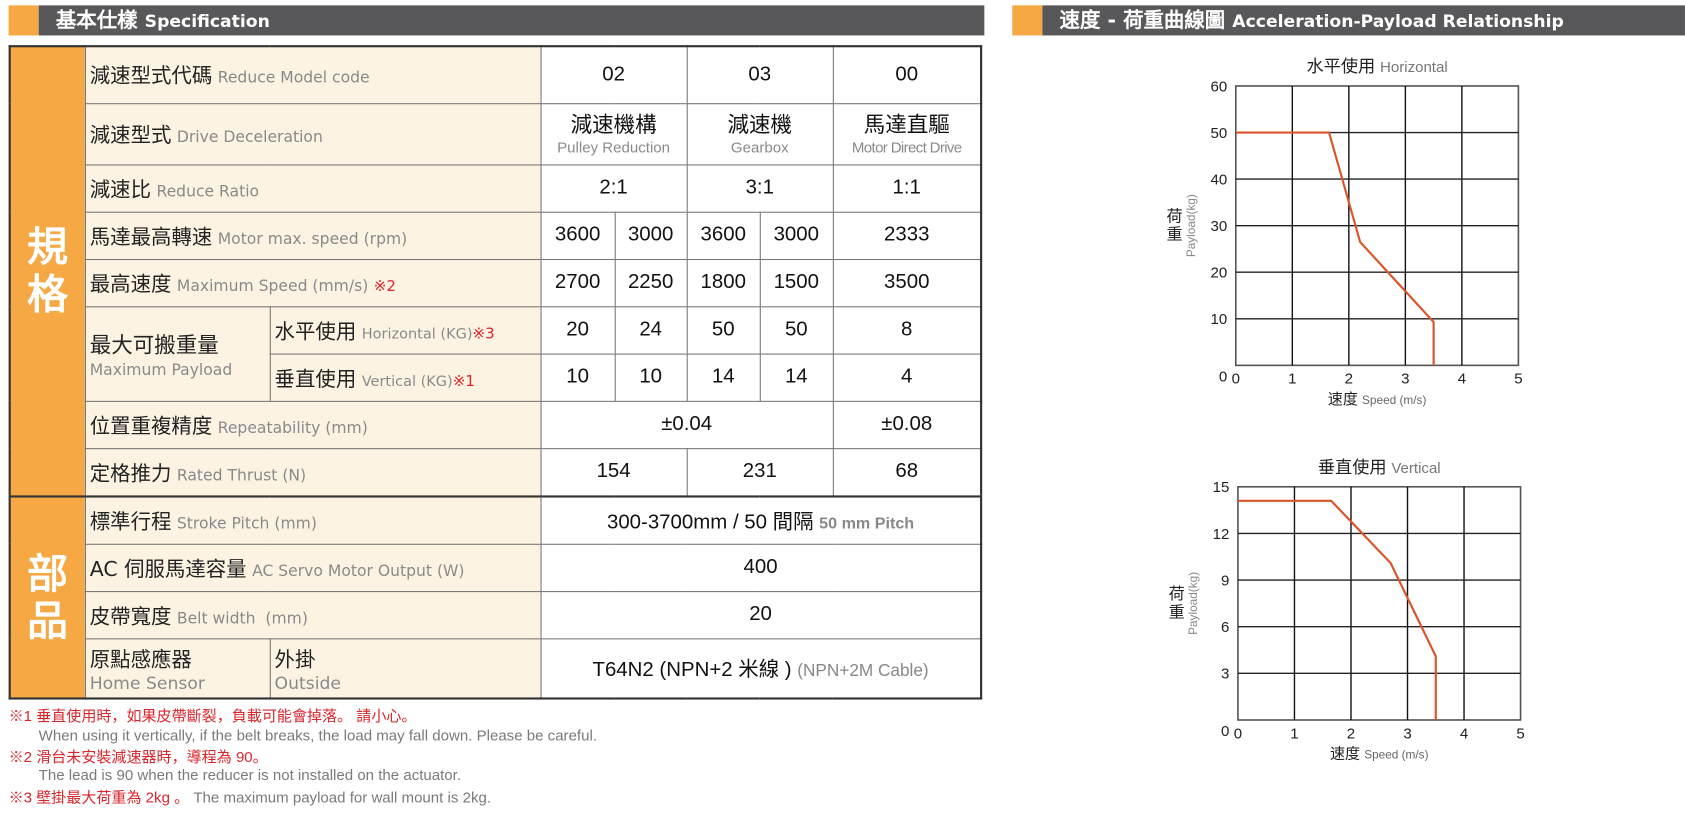  What do you see at coordinates (723, 282) in the screenshot?
I see `cell: 1800` at bounding box center [723, 282].